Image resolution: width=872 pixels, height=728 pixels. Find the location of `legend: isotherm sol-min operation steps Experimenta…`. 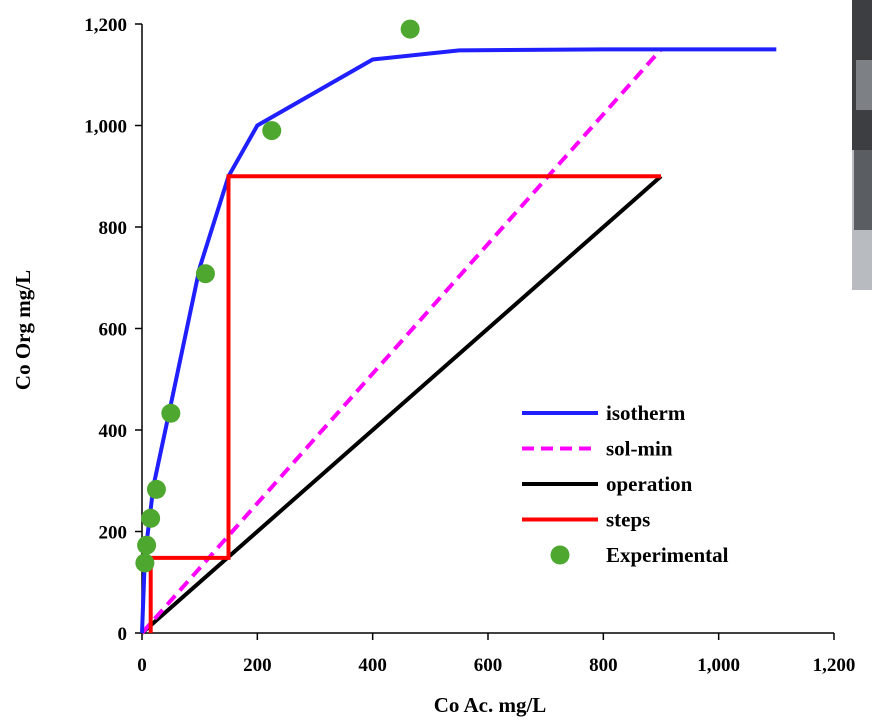

legend: isotherm sol-min operation steps Experimenta… is located at coordinates (625, 484).